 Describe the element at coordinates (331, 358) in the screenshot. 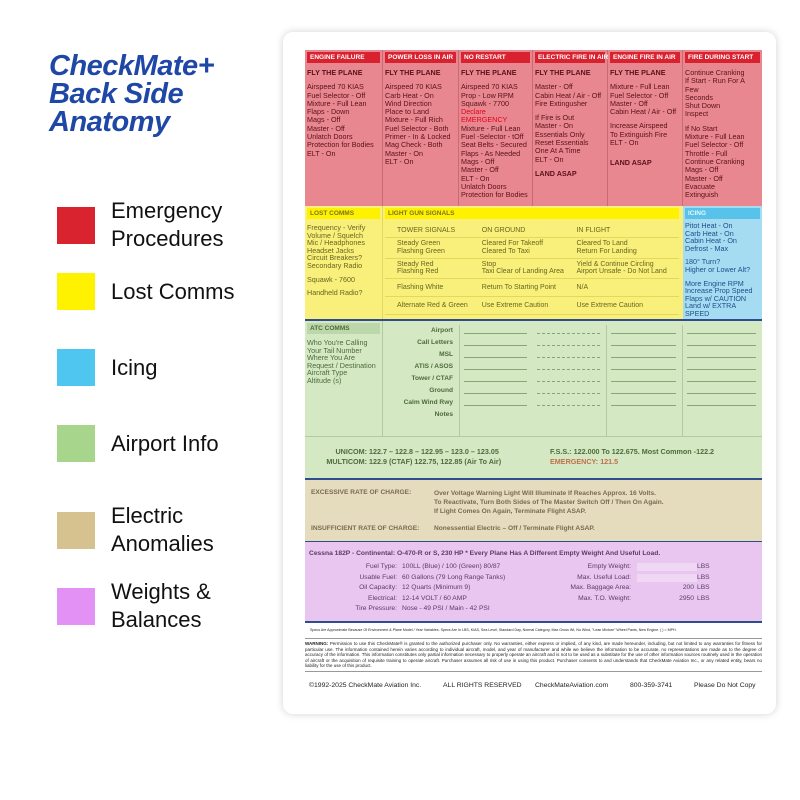

I see `atc-comms-item: Where You Are` at that location.